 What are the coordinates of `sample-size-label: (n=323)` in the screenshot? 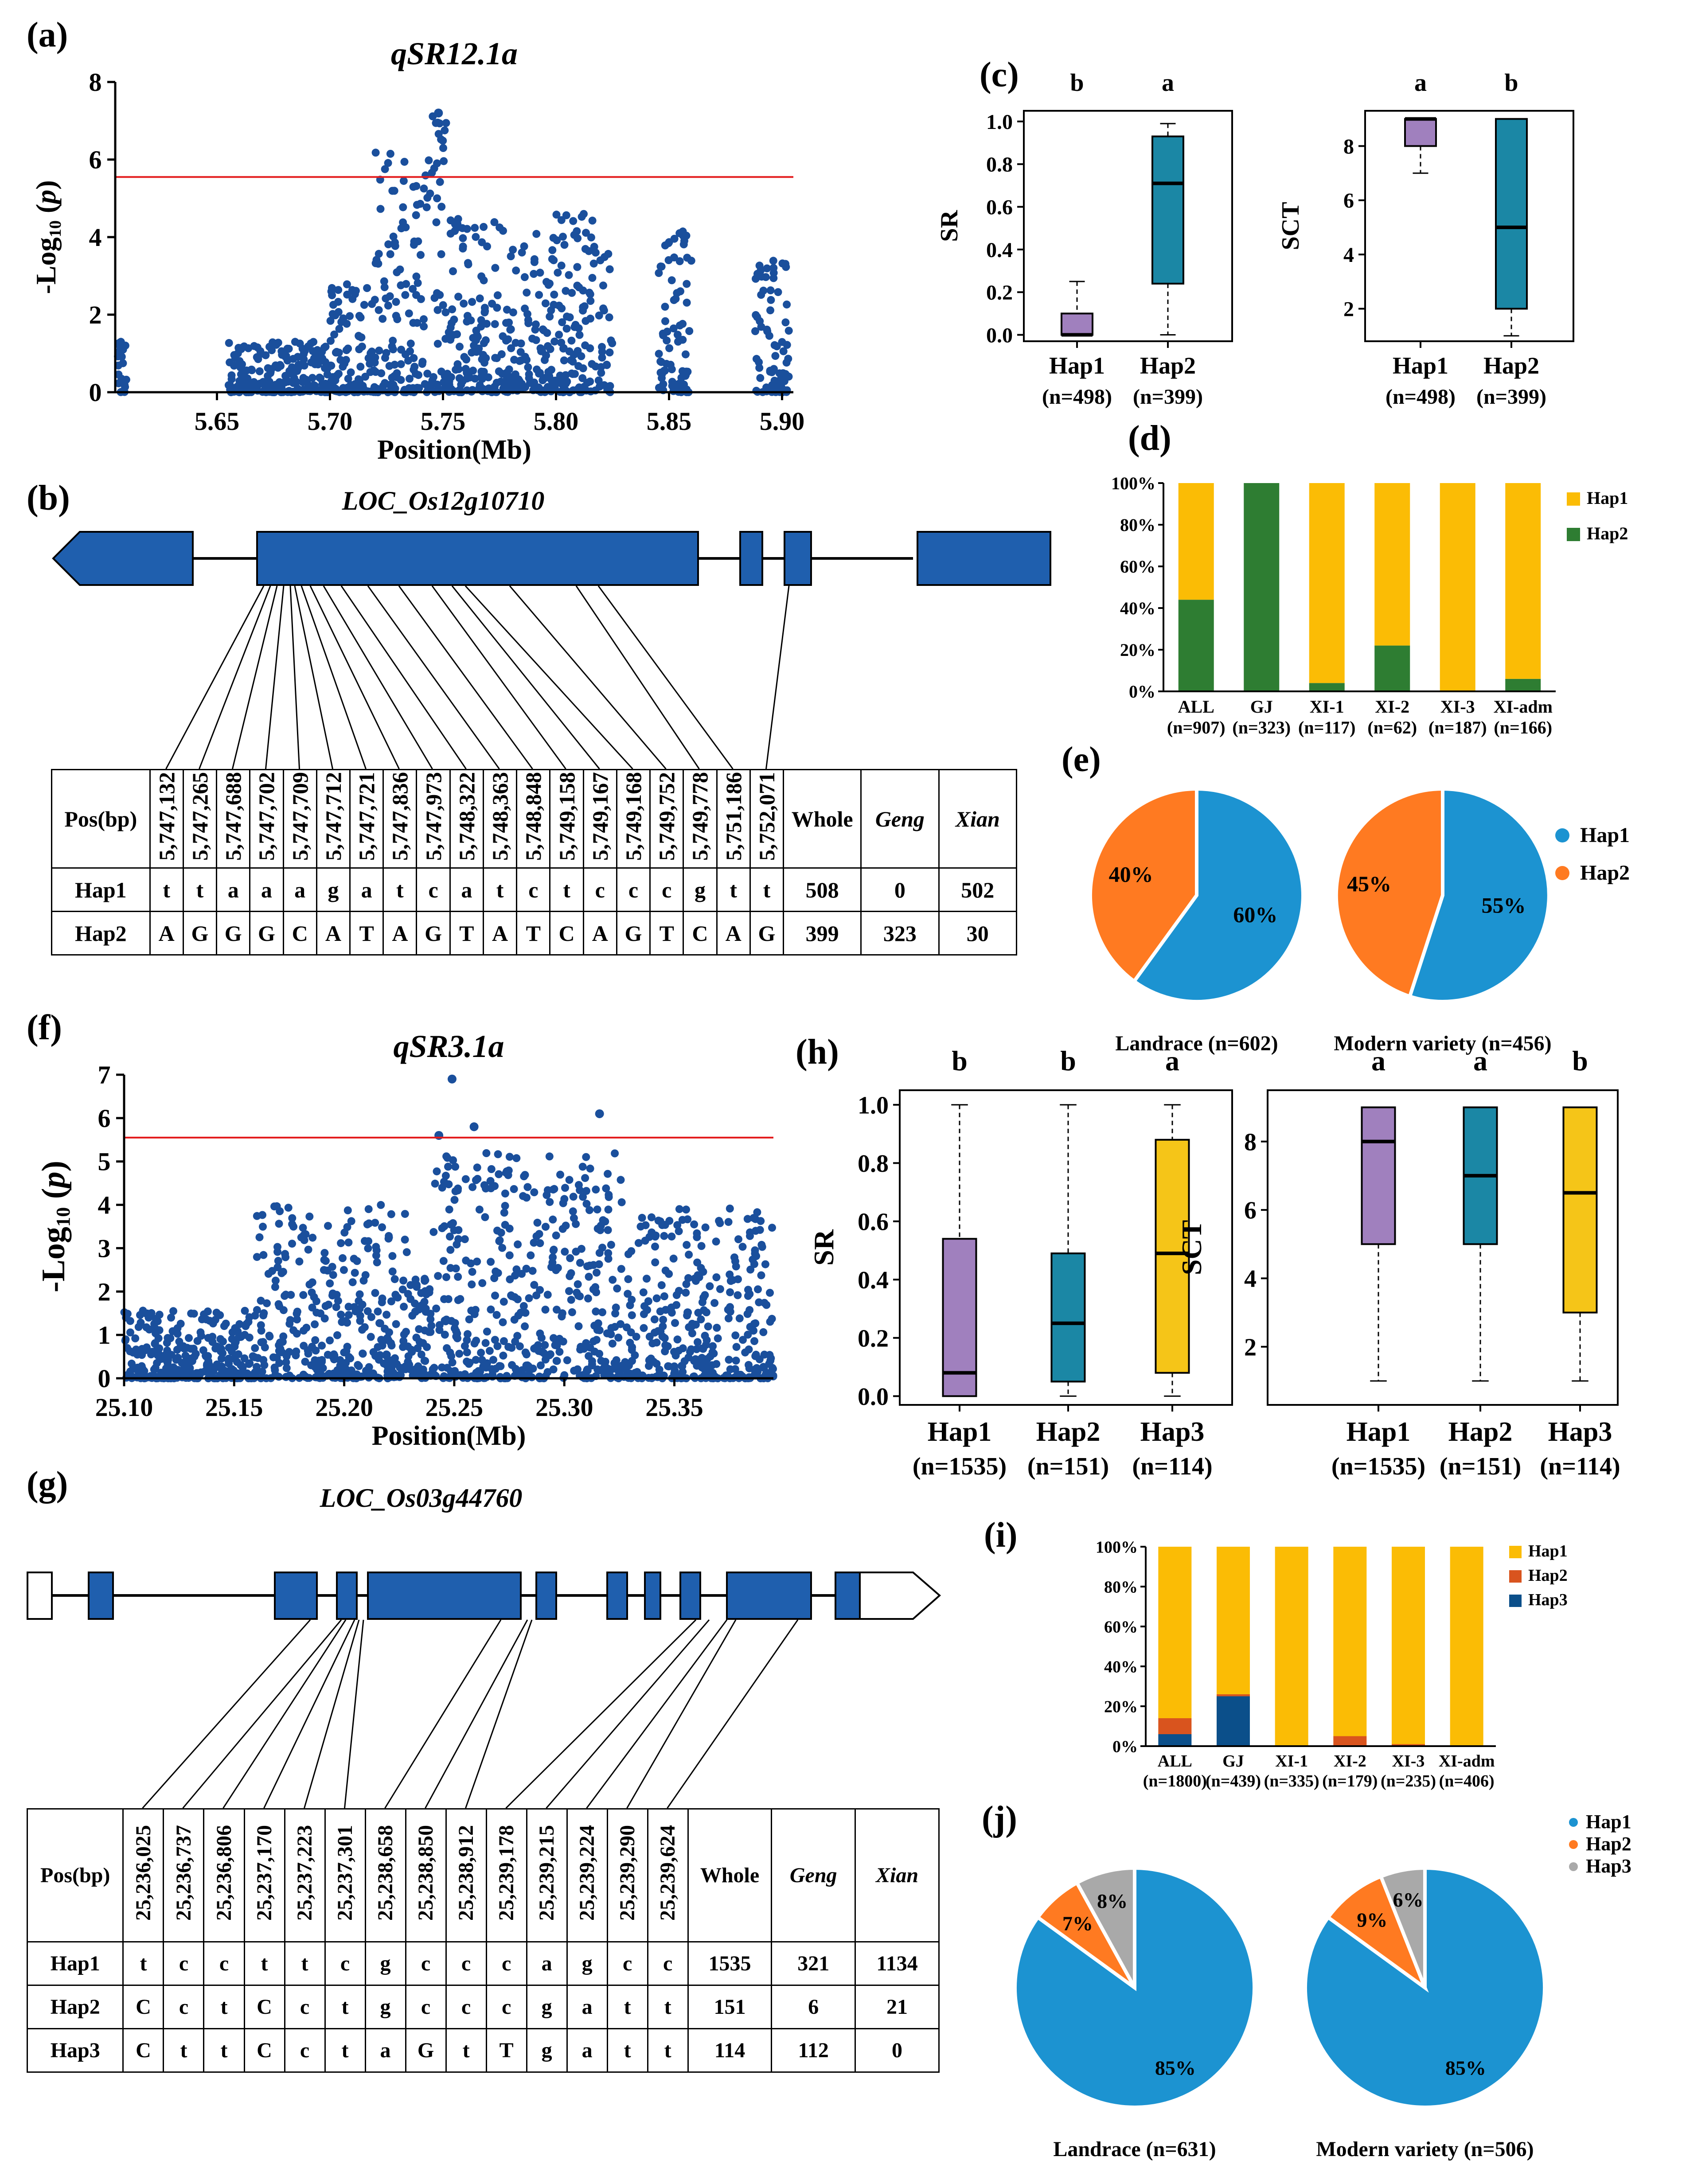 It's located at (1261, 727).